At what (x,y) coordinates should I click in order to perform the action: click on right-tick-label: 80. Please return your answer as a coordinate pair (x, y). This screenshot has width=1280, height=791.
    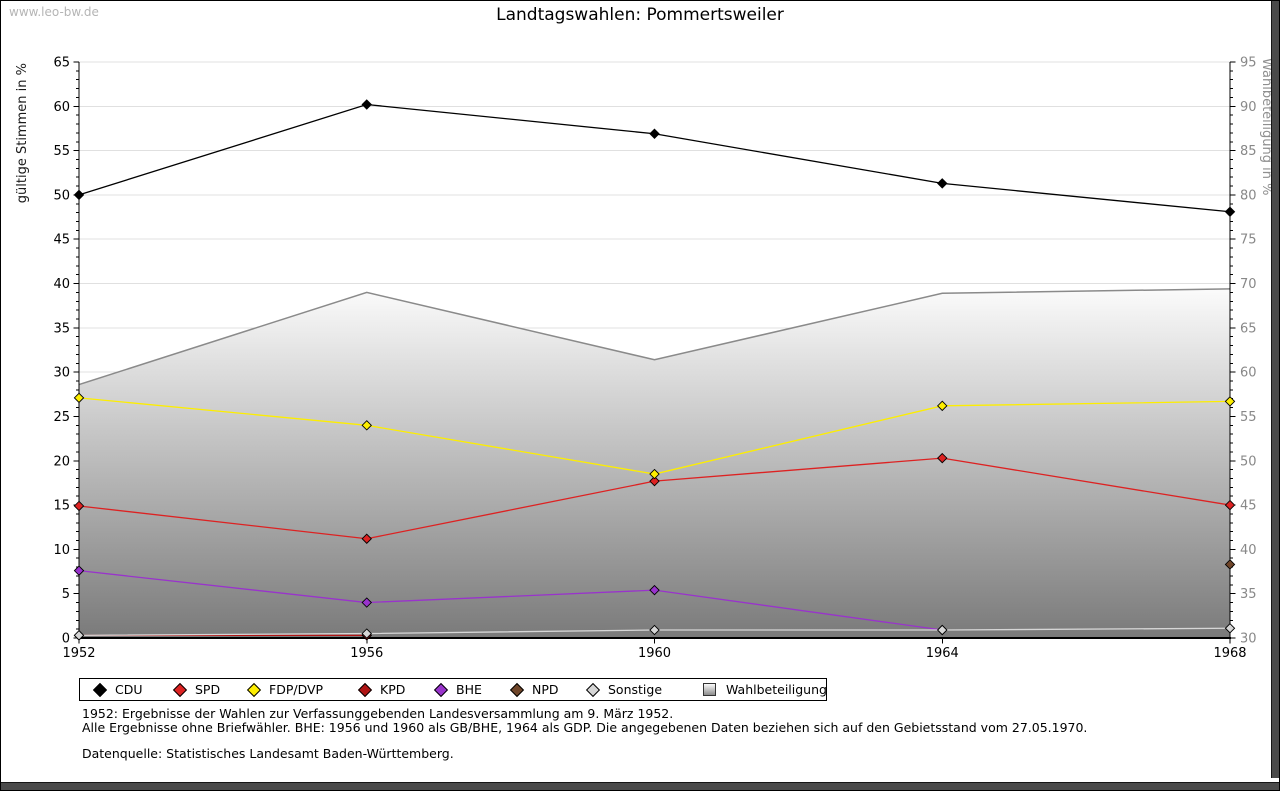
    Looking at the image, I should click on (1248, 195).